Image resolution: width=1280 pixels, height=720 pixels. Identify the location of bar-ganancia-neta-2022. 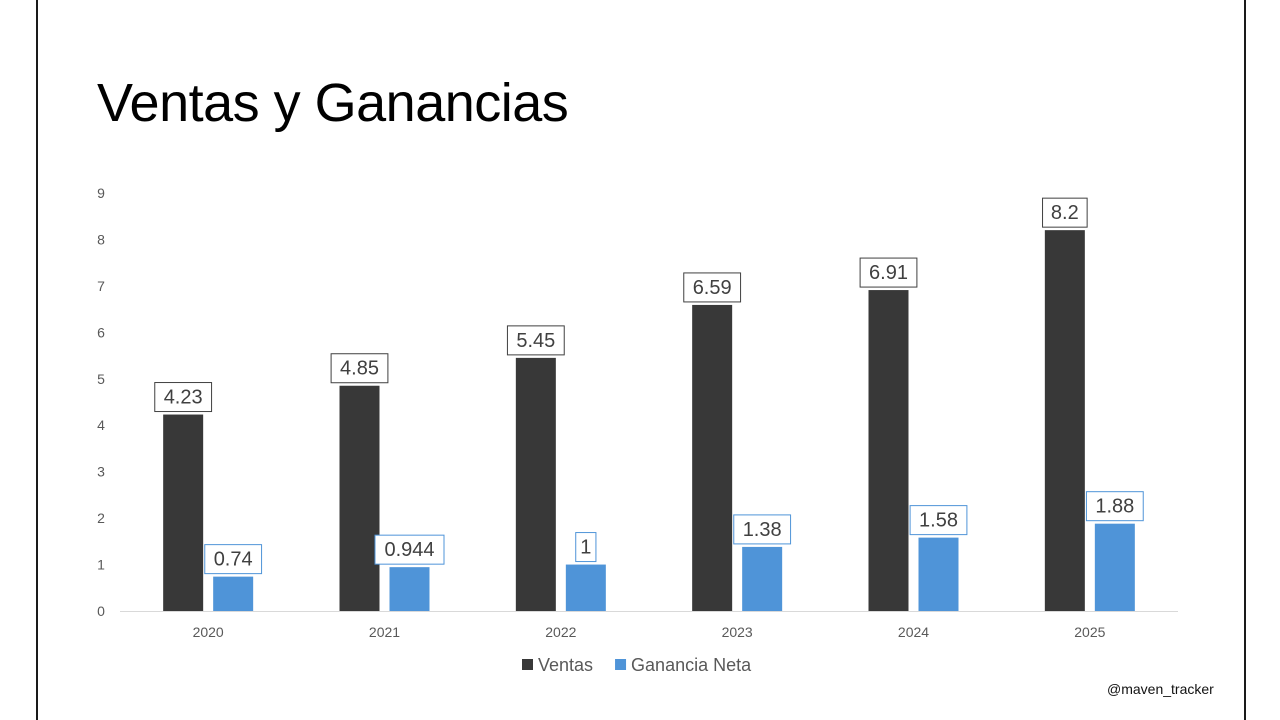
(585, 587).